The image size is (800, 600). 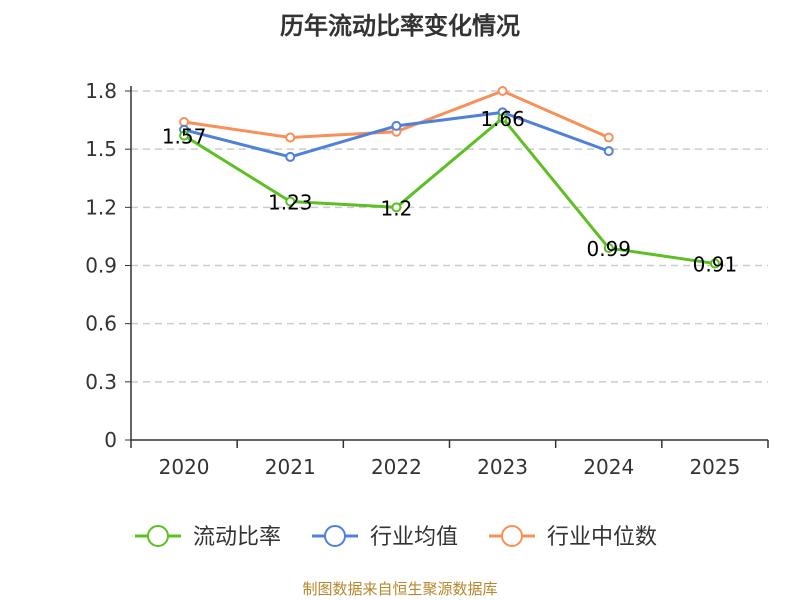 What do you see at coordinates (608, 467) in the screenshot?
I see `x-tick-label: 2024` at bounding box center [608, 467].